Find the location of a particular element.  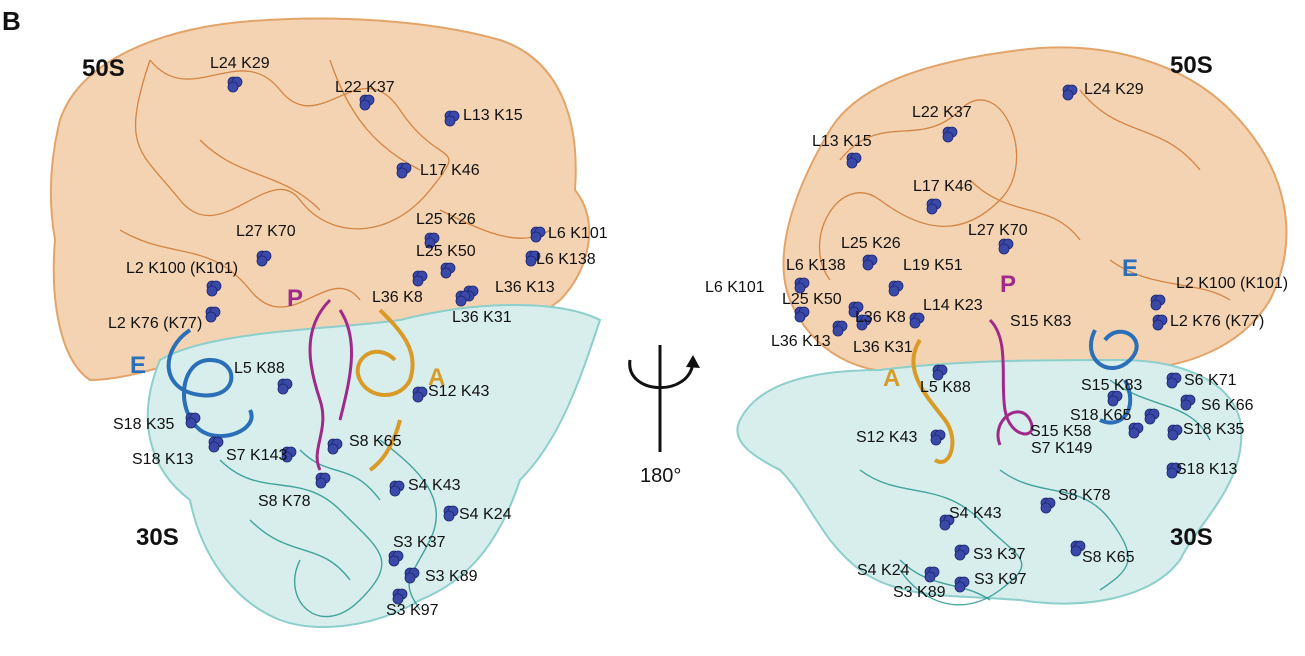

rotation-symbol is located at coordinates (664, 398).